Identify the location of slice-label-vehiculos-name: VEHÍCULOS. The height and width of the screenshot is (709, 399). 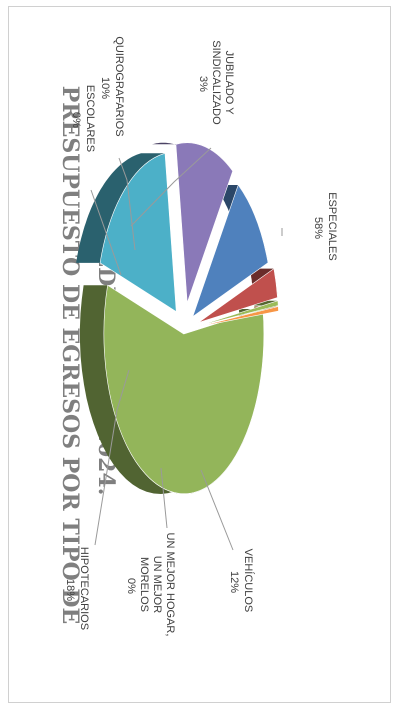
(248, 581).